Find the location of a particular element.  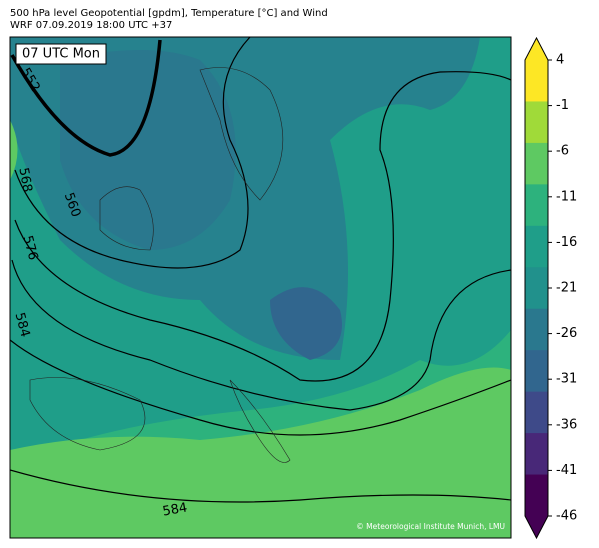

subtitle: WRF 07.09.2019 18:00 UTC +37 is located at coordinates (91, 25).